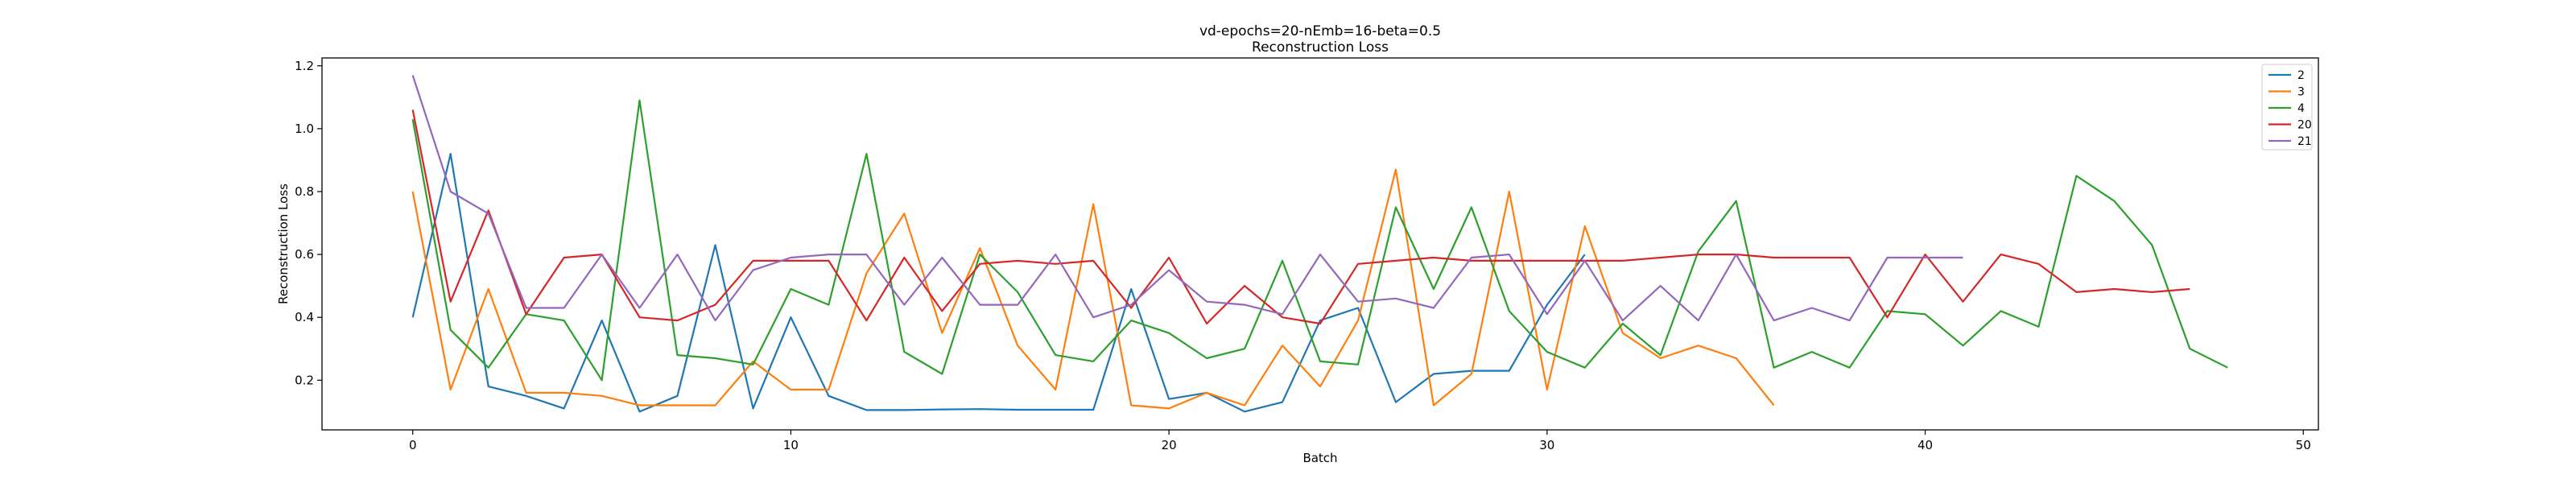 The image size is (2576, 483). Describe the element at coordinates (304, 129) in the screenshot. I see `y-tick-label: 1.0` at that location.